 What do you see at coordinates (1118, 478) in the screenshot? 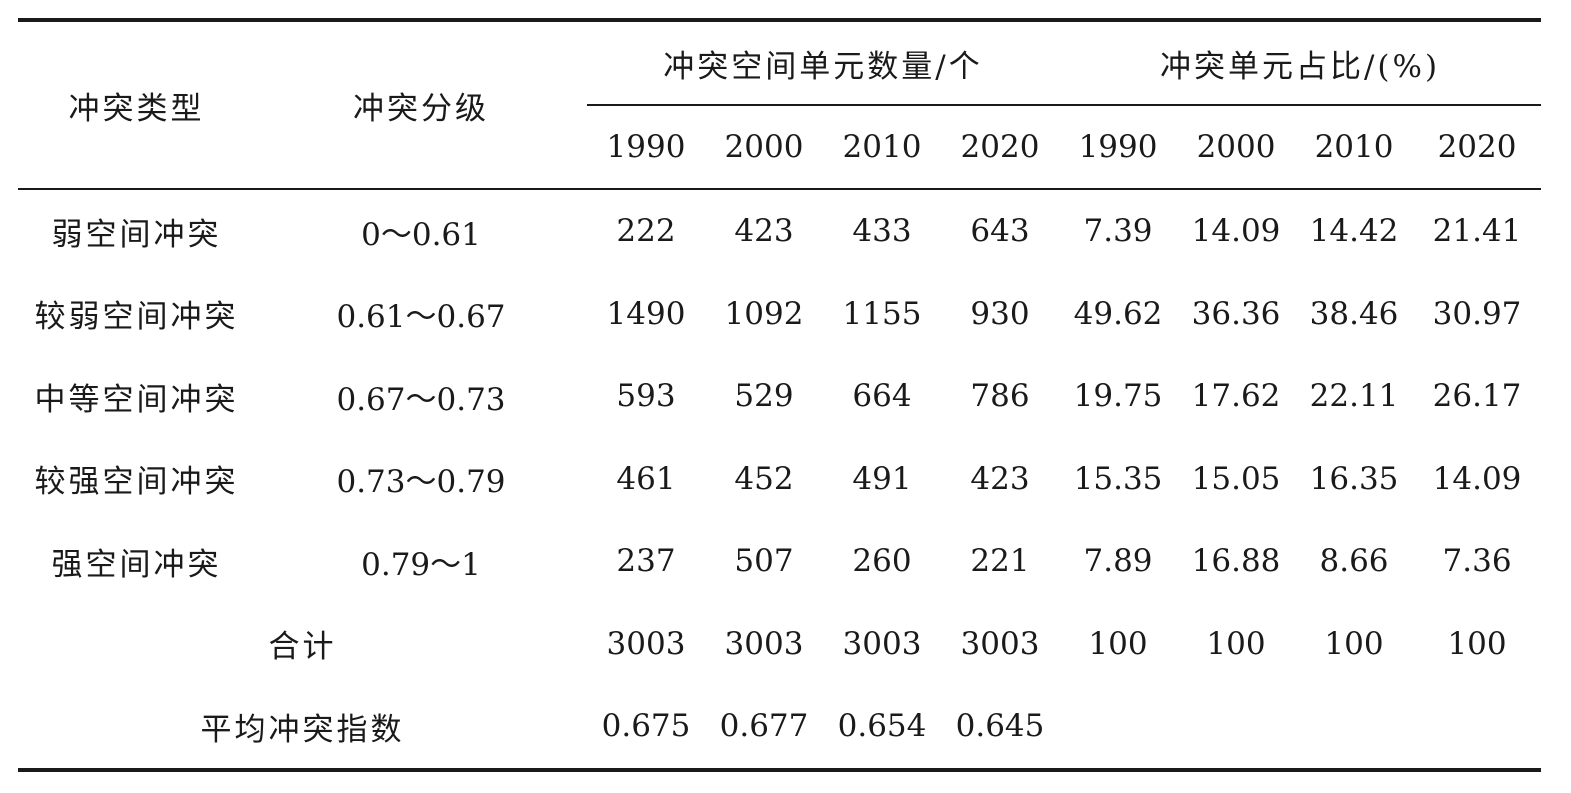
I see `share-cell: 15.35` at bounding box center [1118, 478].